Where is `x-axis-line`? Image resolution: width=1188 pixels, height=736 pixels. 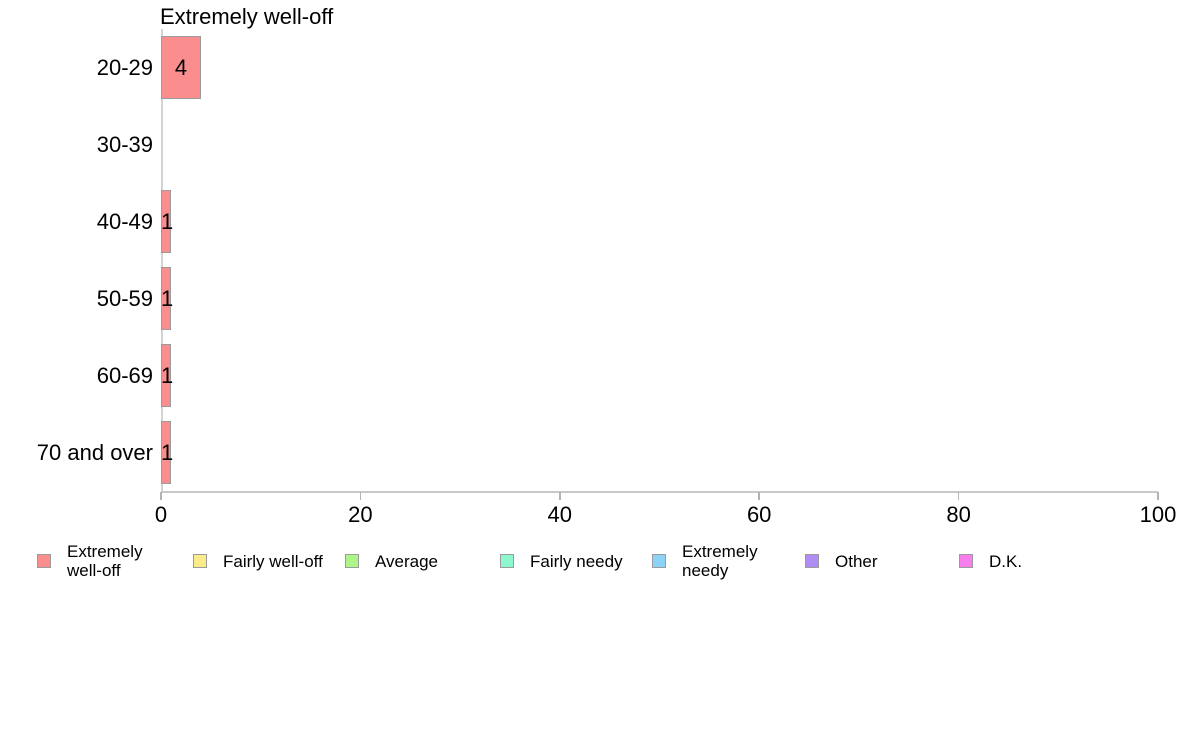
x-axis-line is located at coordinates (659, 492).